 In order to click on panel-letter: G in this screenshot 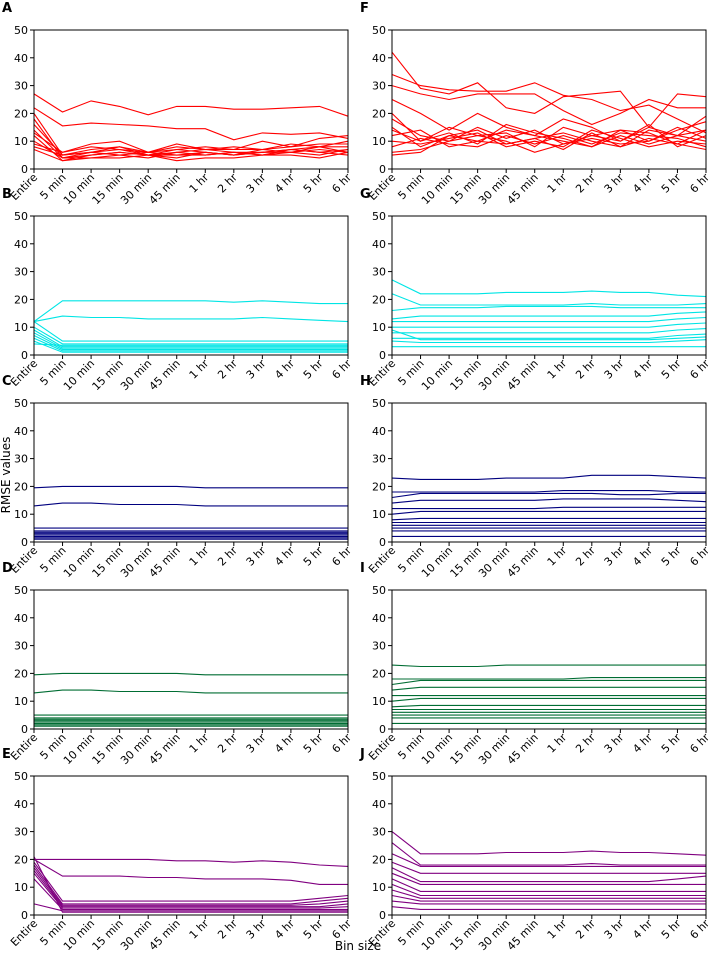, I will do `click(365, 194)`.